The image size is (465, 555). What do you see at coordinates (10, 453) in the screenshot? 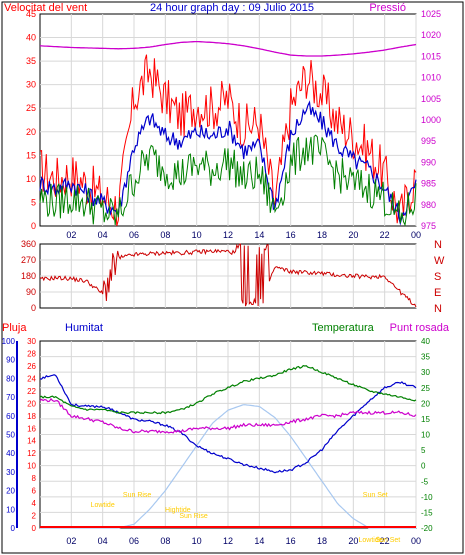
I see `humidity-y-tick: 40` at bounding box center [10, 453].